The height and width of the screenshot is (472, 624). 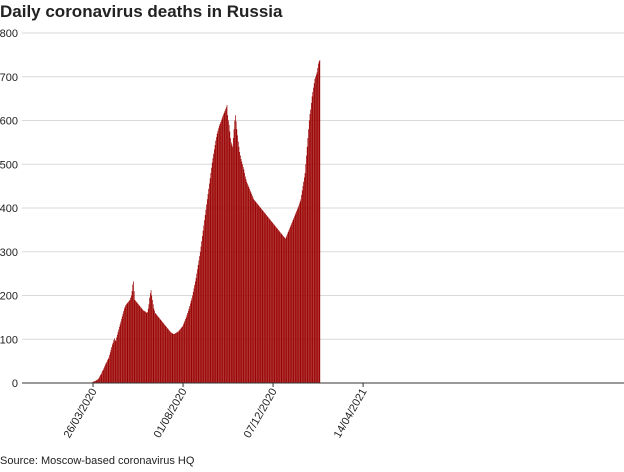 I want to click on y-tick-label: 800, so click(x=9, y=34).